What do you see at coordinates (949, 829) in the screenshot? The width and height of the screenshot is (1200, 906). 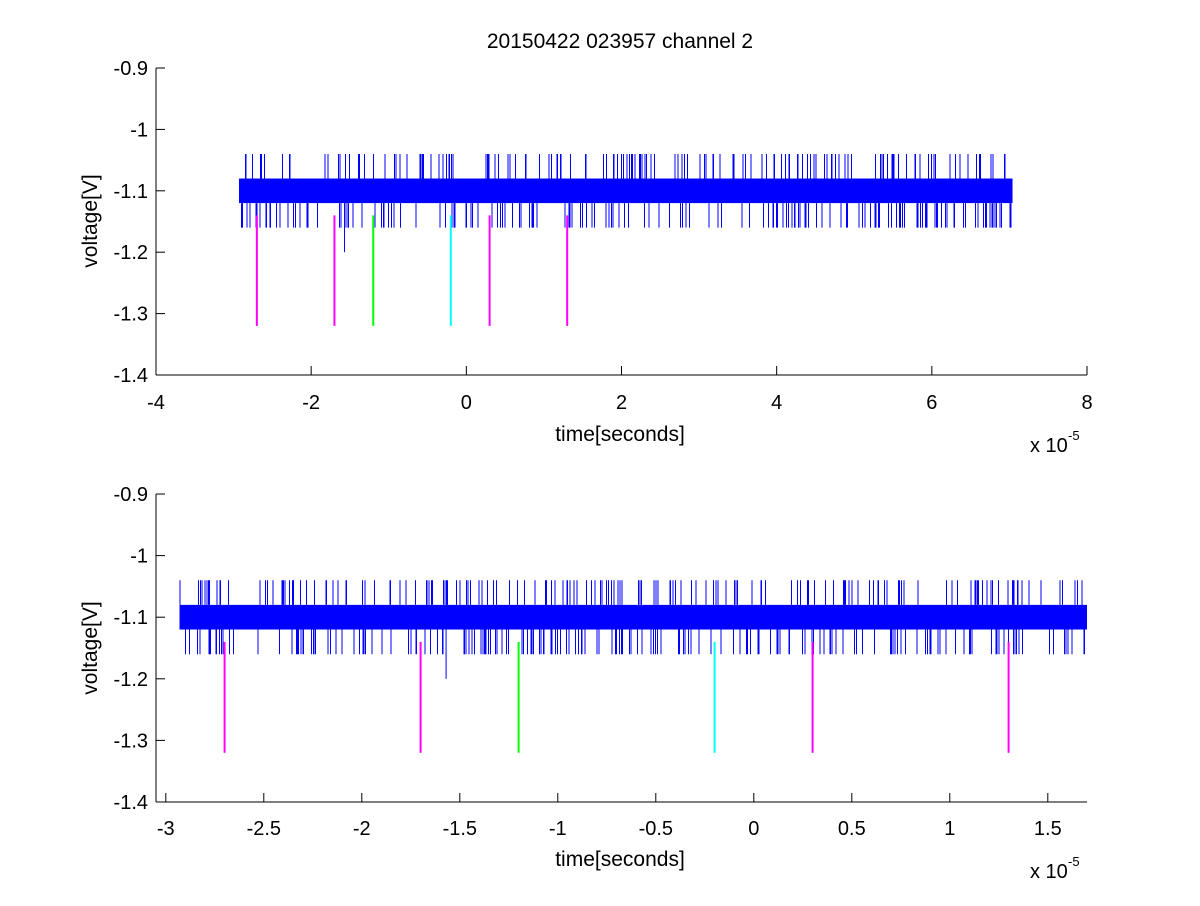 I see `x-tick-label: 1` at bounding box center [949, 829].